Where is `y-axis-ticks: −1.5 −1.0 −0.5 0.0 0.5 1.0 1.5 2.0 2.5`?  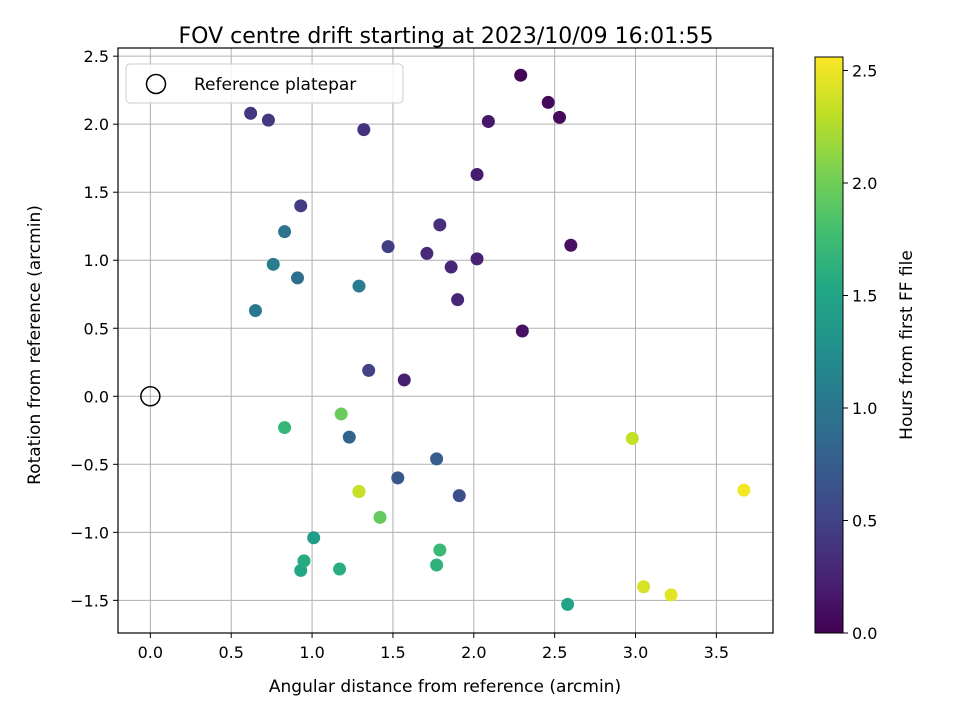 y-axis-ticks: −1.5 −1.0 −0.5 0.0 0.5 1.0 1.5 2.0 2.5 is located at coordinates (94, 328).